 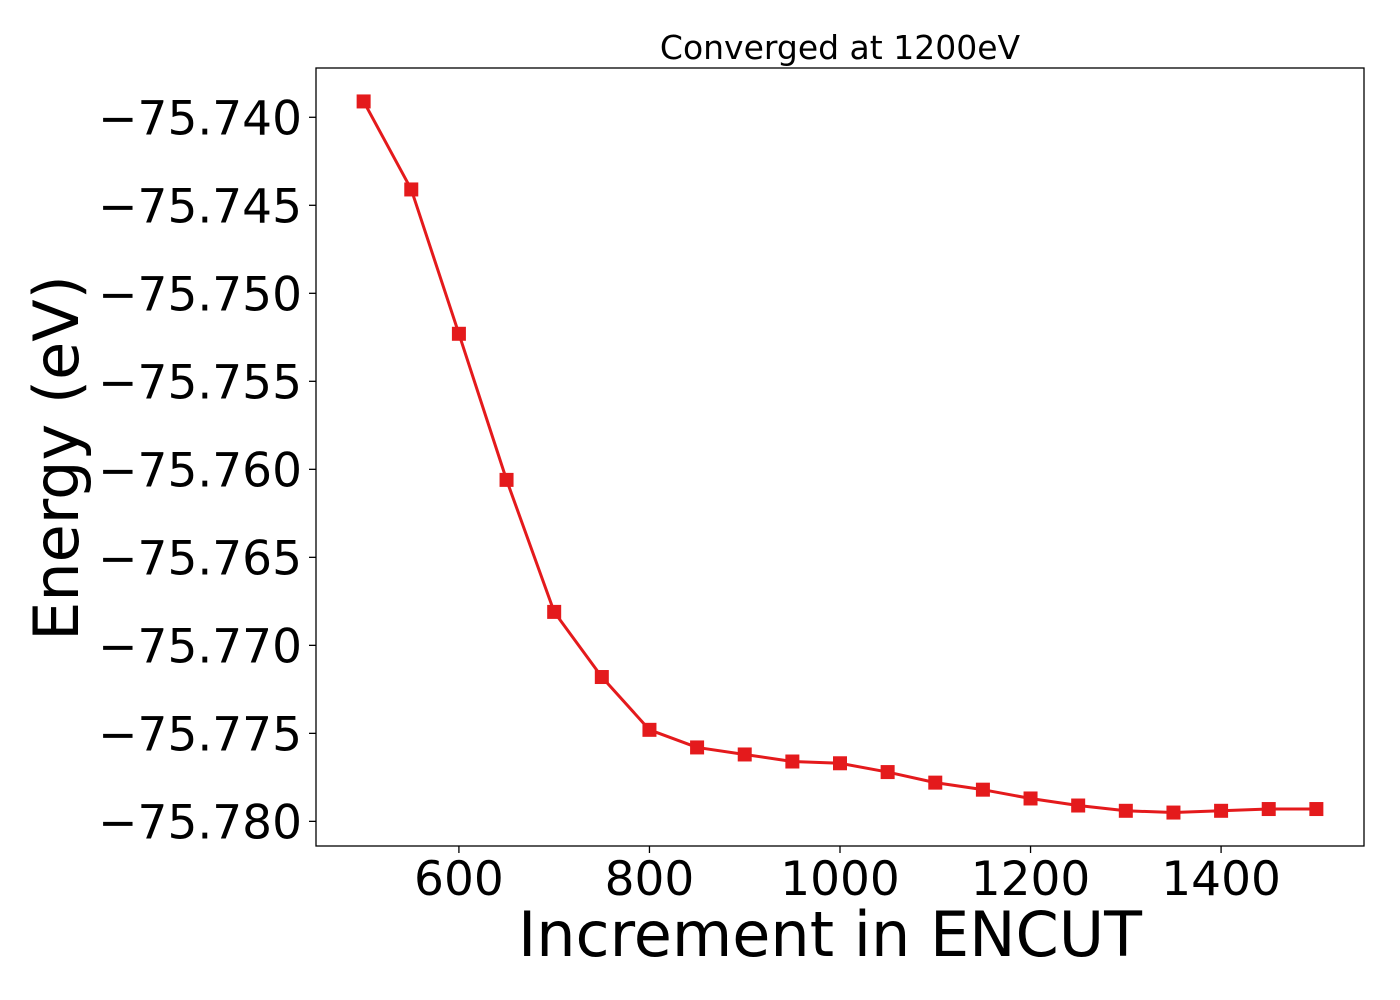 I want to click on y-tick-label: −75.760, so click(x=200, y=470).